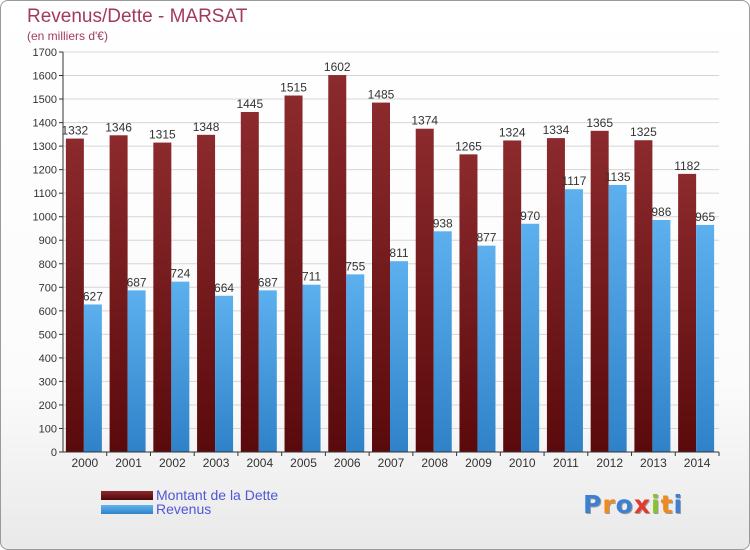 The width and height of the screenshot is (750, 550). What do you see at coordinates (661, 212) in the screenshot?
I see `bar-revenus-label: 986` at bounding box center [661, 212].